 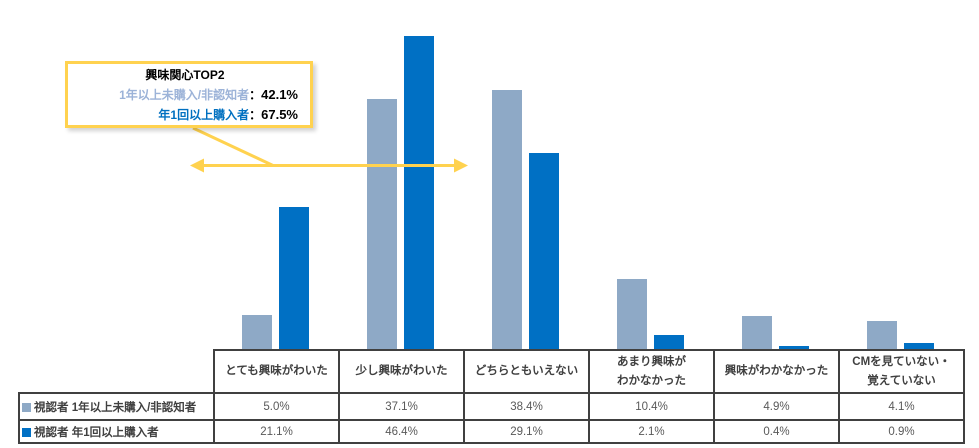 What do you see at coordinates (901, 431) in the screenshot?
I see `value-cell-series2-cat5: 0.9%` at bounding box center [901, 431].